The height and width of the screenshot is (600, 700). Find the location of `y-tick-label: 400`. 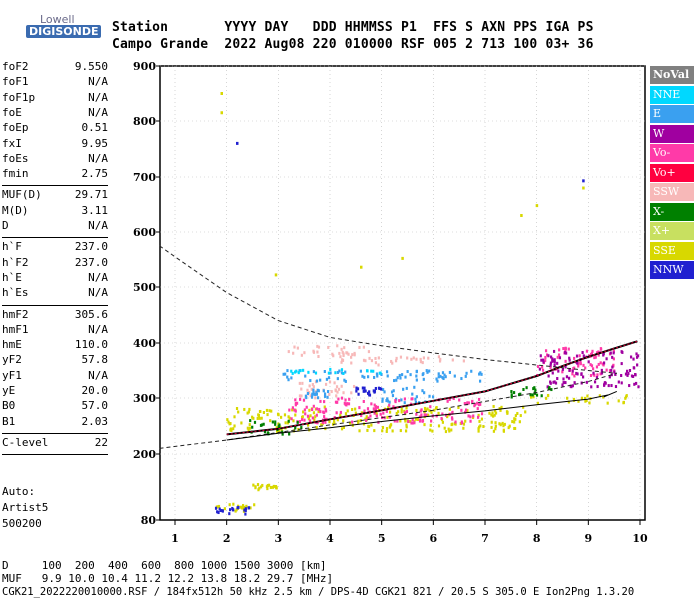

y-tick-label: 400 is located at coordinates (144, 343).